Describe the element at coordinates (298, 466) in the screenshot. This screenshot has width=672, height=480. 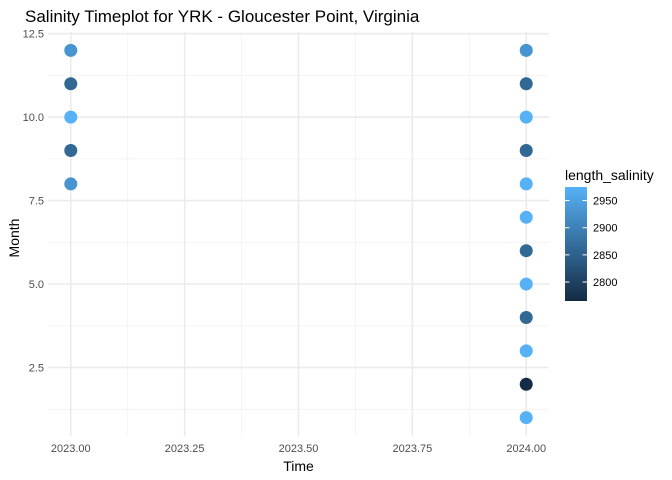
I see `x-axis-title: Time` at that location.